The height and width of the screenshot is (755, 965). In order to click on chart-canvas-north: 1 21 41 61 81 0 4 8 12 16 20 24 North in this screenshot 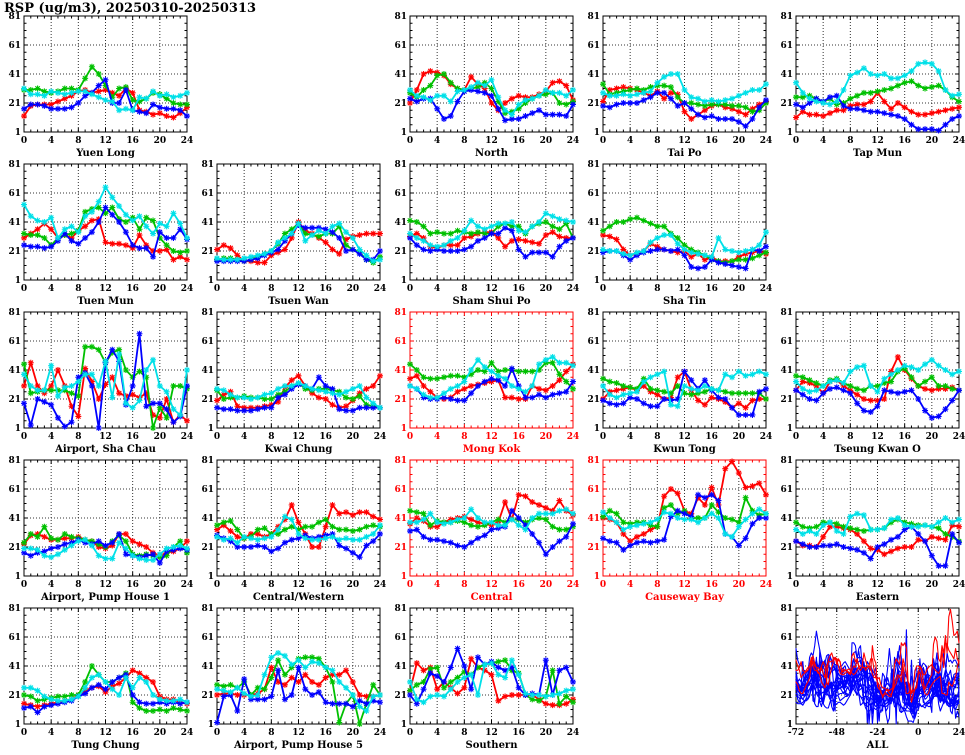, I will do `click(486, 85)`.